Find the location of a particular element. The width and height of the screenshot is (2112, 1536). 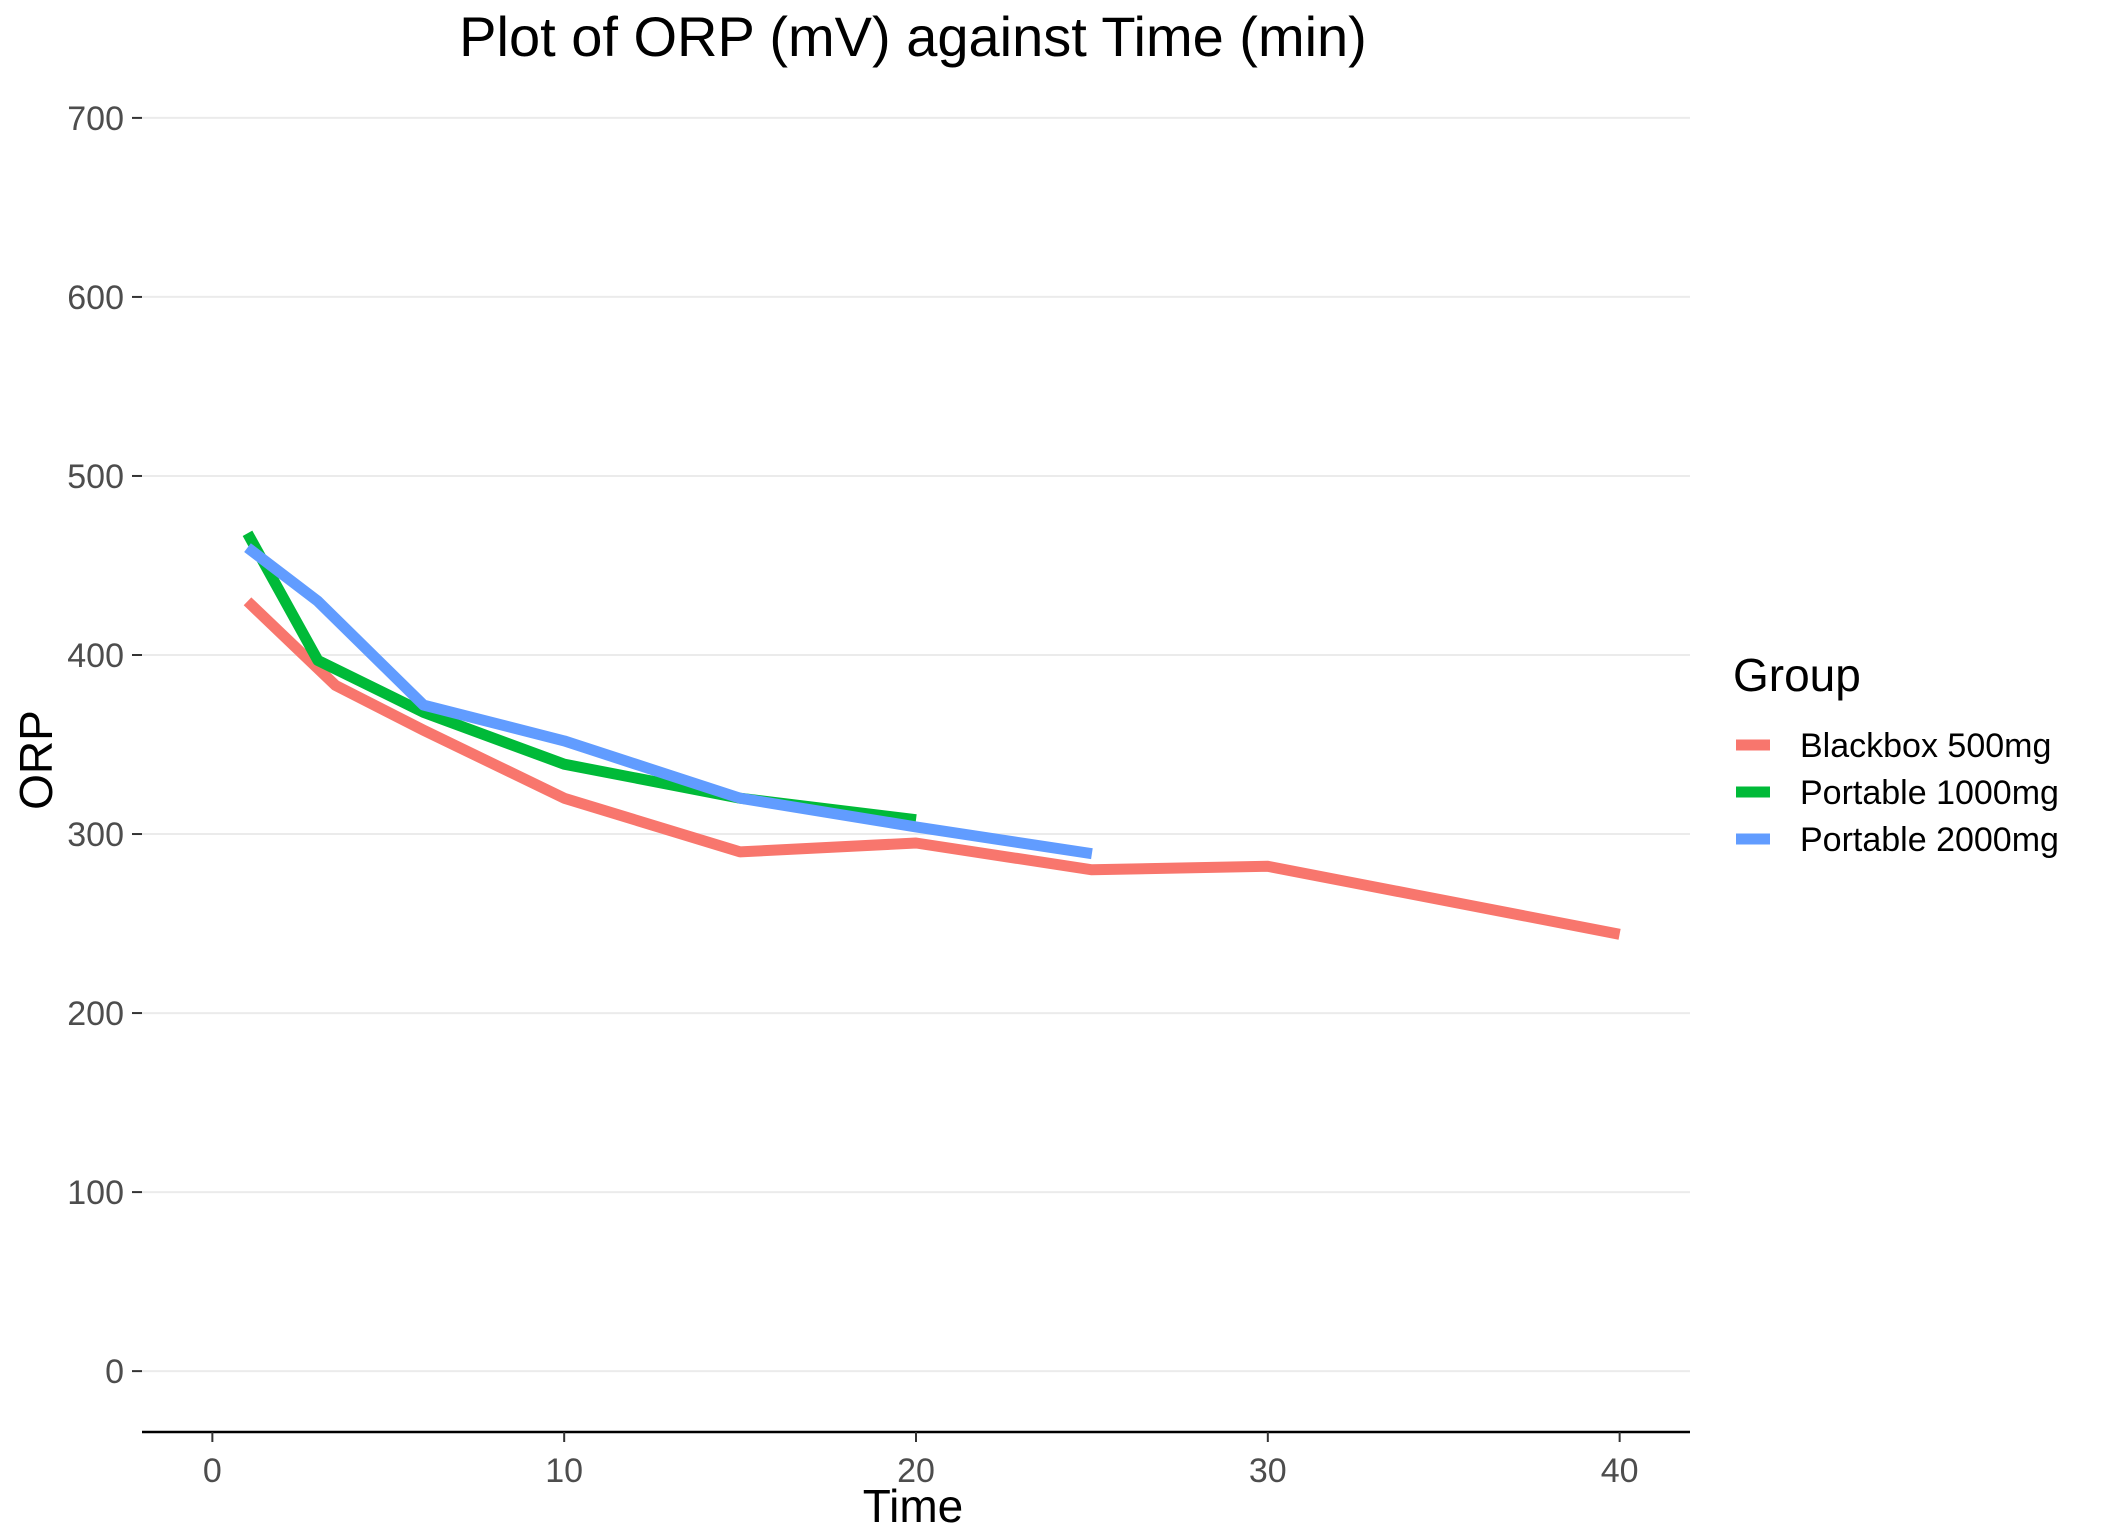

y-axis-title: ORP is located at coordinates (36, 760).